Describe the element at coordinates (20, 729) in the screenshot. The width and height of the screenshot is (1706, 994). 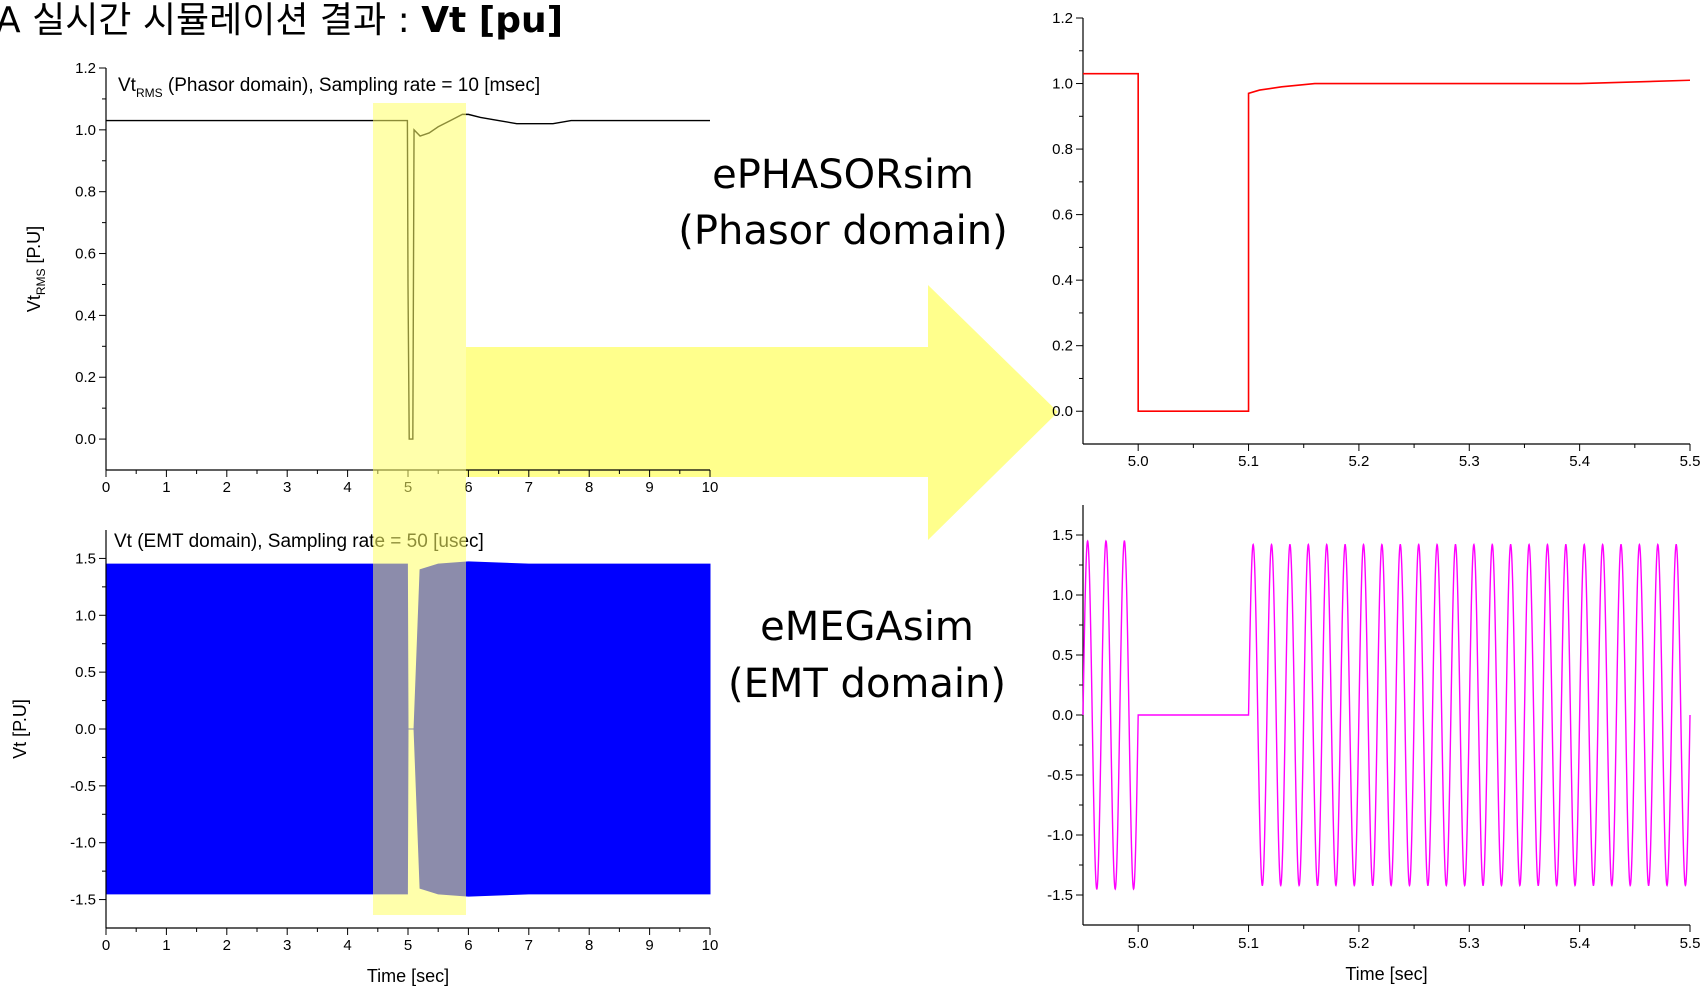
I see `y-axis-title: Vt [P.U]` at that location.